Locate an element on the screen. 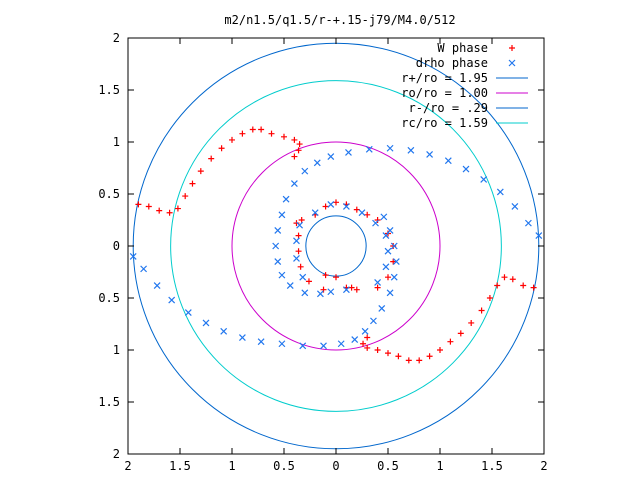 The image size is (640, 480). x-tick-label-4: 0 is located at coordinates (335, 466).